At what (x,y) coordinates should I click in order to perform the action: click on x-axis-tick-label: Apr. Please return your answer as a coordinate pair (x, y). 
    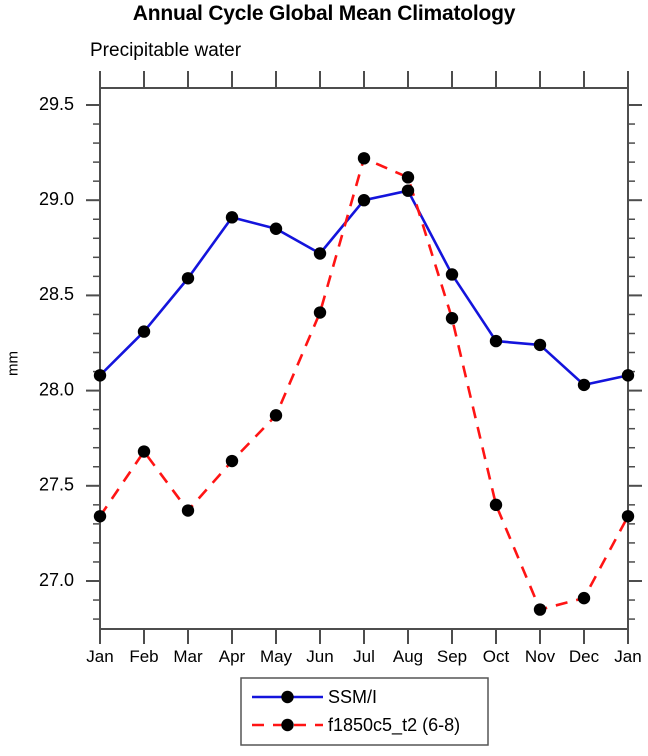
    Looking at the image, I should click on (232, 656).